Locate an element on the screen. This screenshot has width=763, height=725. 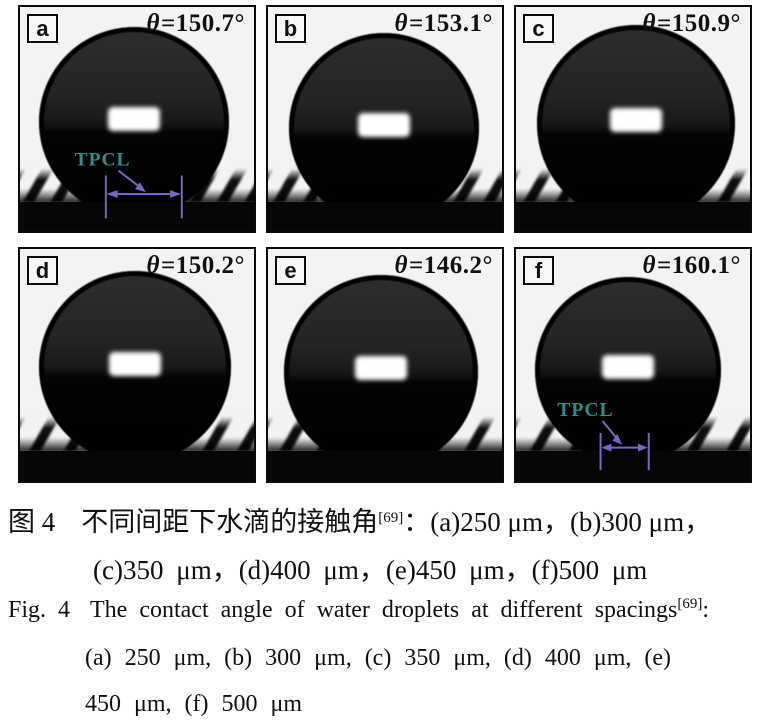
caption-cn-line1: 图 4 不同间距下水滴的接触角[69]：(a)250 μm，(b)300 μm， is located at coordinates (359, 519).